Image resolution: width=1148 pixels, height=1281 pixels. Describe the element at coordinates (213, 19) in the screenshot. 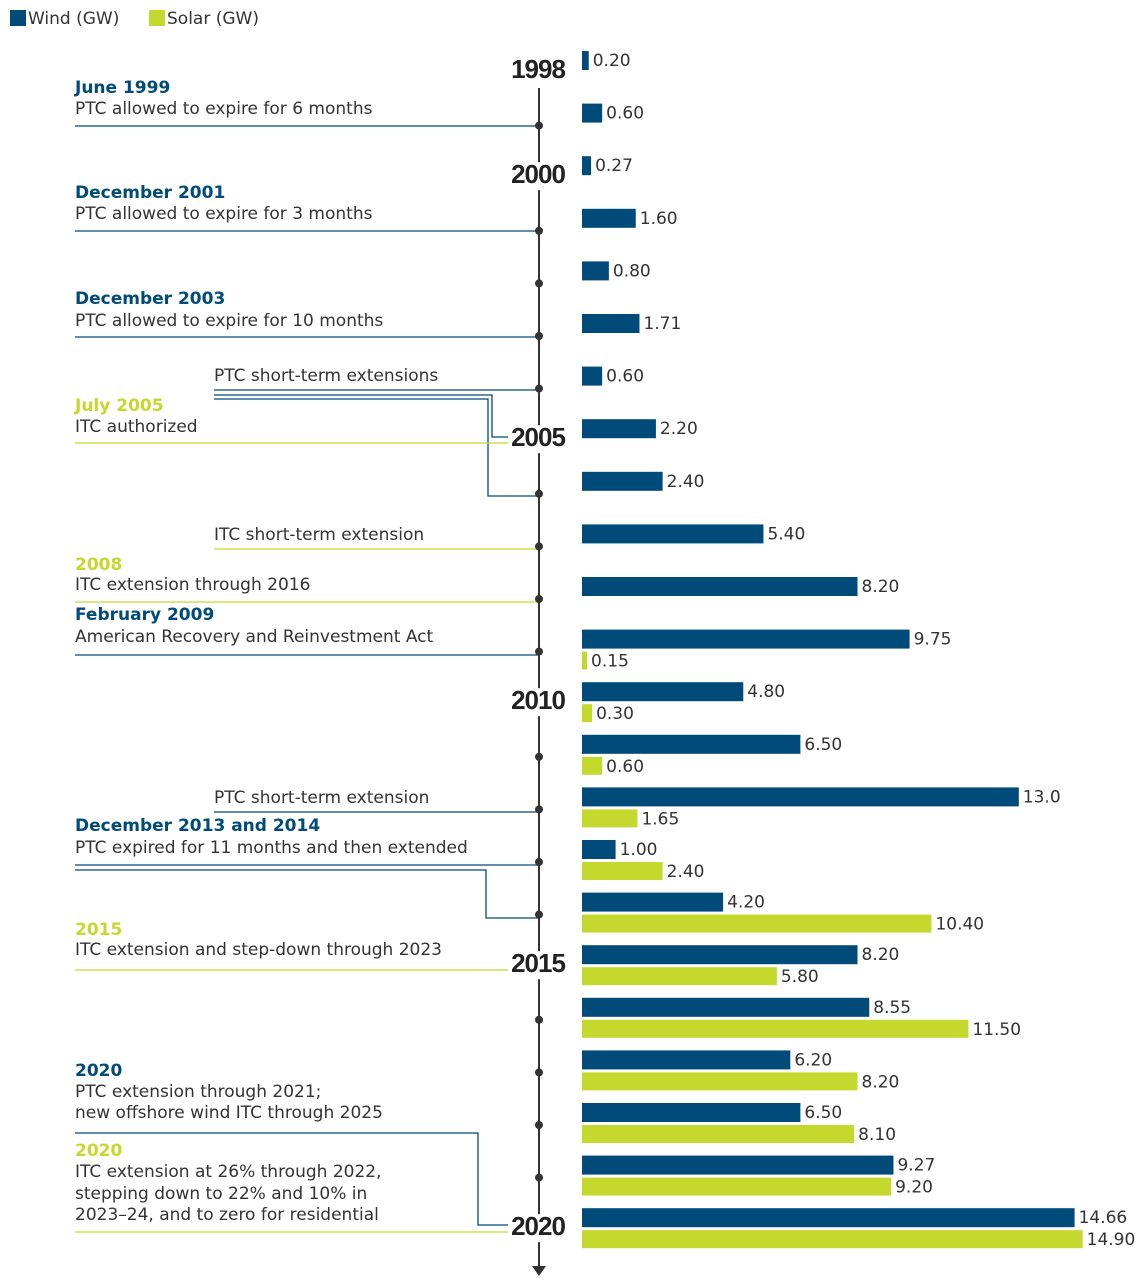

I see `legend-label: Solar (GW)` at that location.